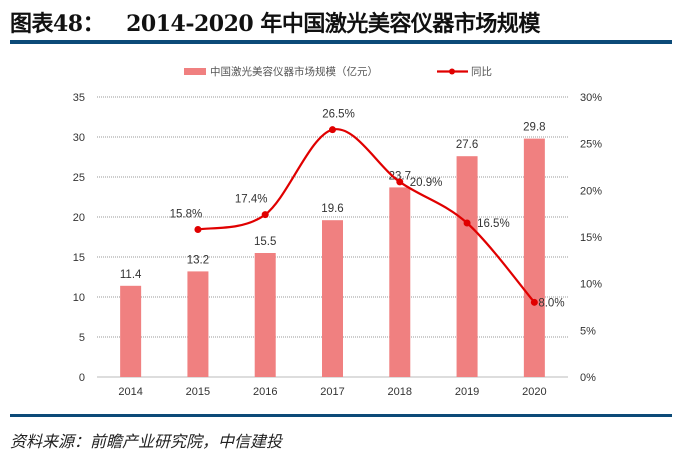 The width and height of the screenshot is (681, 462). I want to click on left-tick-label: 20, so click(79, 218).